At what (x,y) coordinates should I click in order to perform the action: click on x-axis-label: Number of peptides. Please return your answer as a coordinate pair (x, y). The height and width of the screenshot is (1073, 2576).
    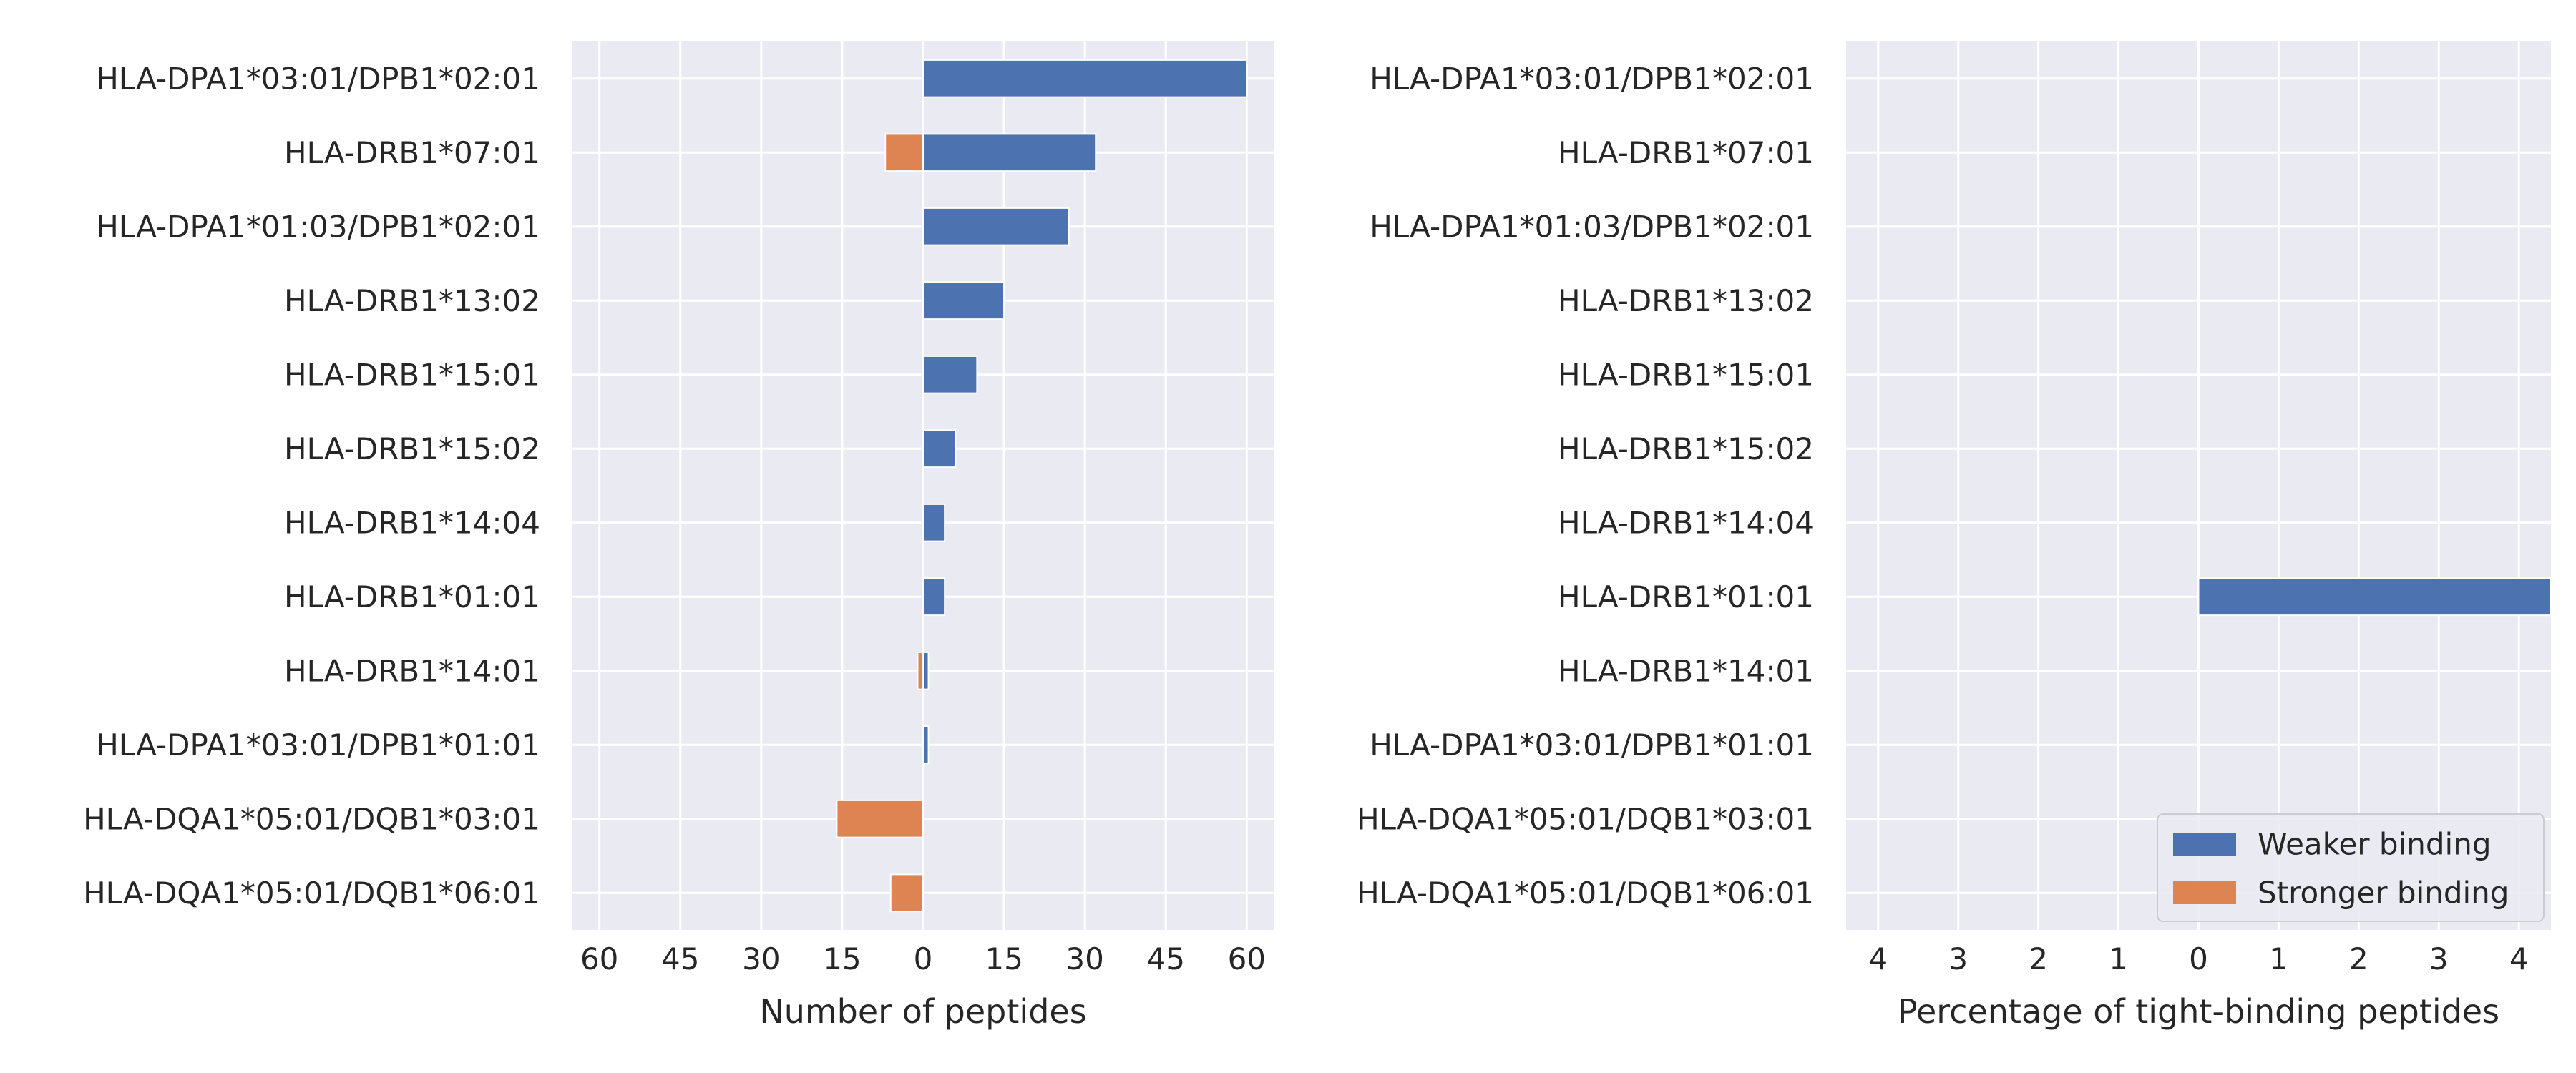
    Looking at the image, I should click on (922, 1011).